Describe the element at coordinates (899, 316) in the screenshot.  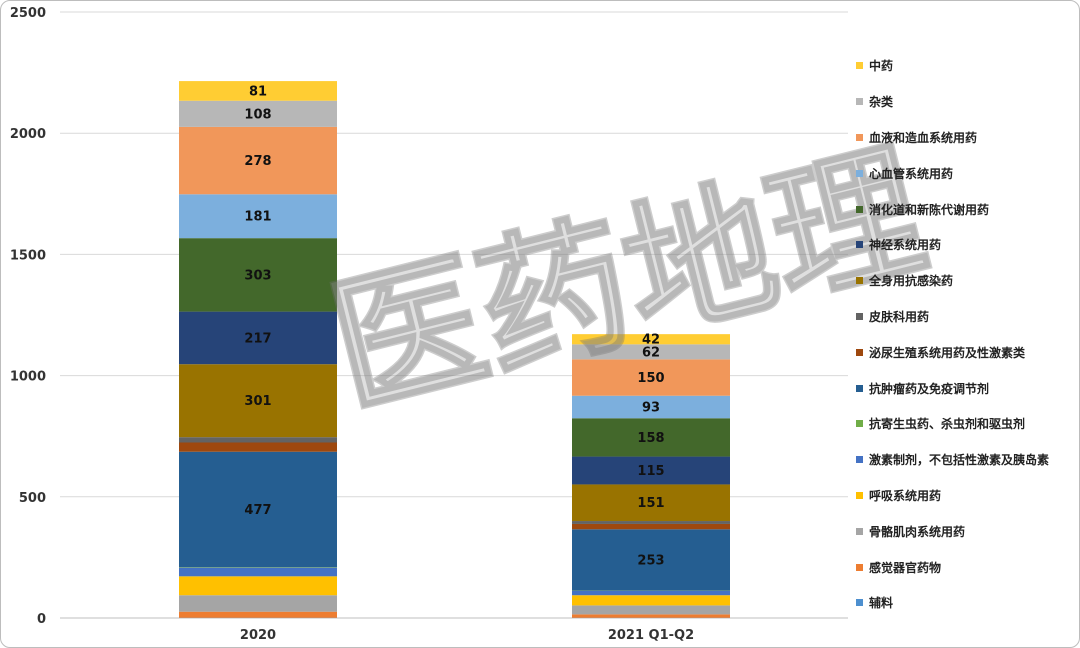
I see `legend-label: 皮肤科用药` at that location.